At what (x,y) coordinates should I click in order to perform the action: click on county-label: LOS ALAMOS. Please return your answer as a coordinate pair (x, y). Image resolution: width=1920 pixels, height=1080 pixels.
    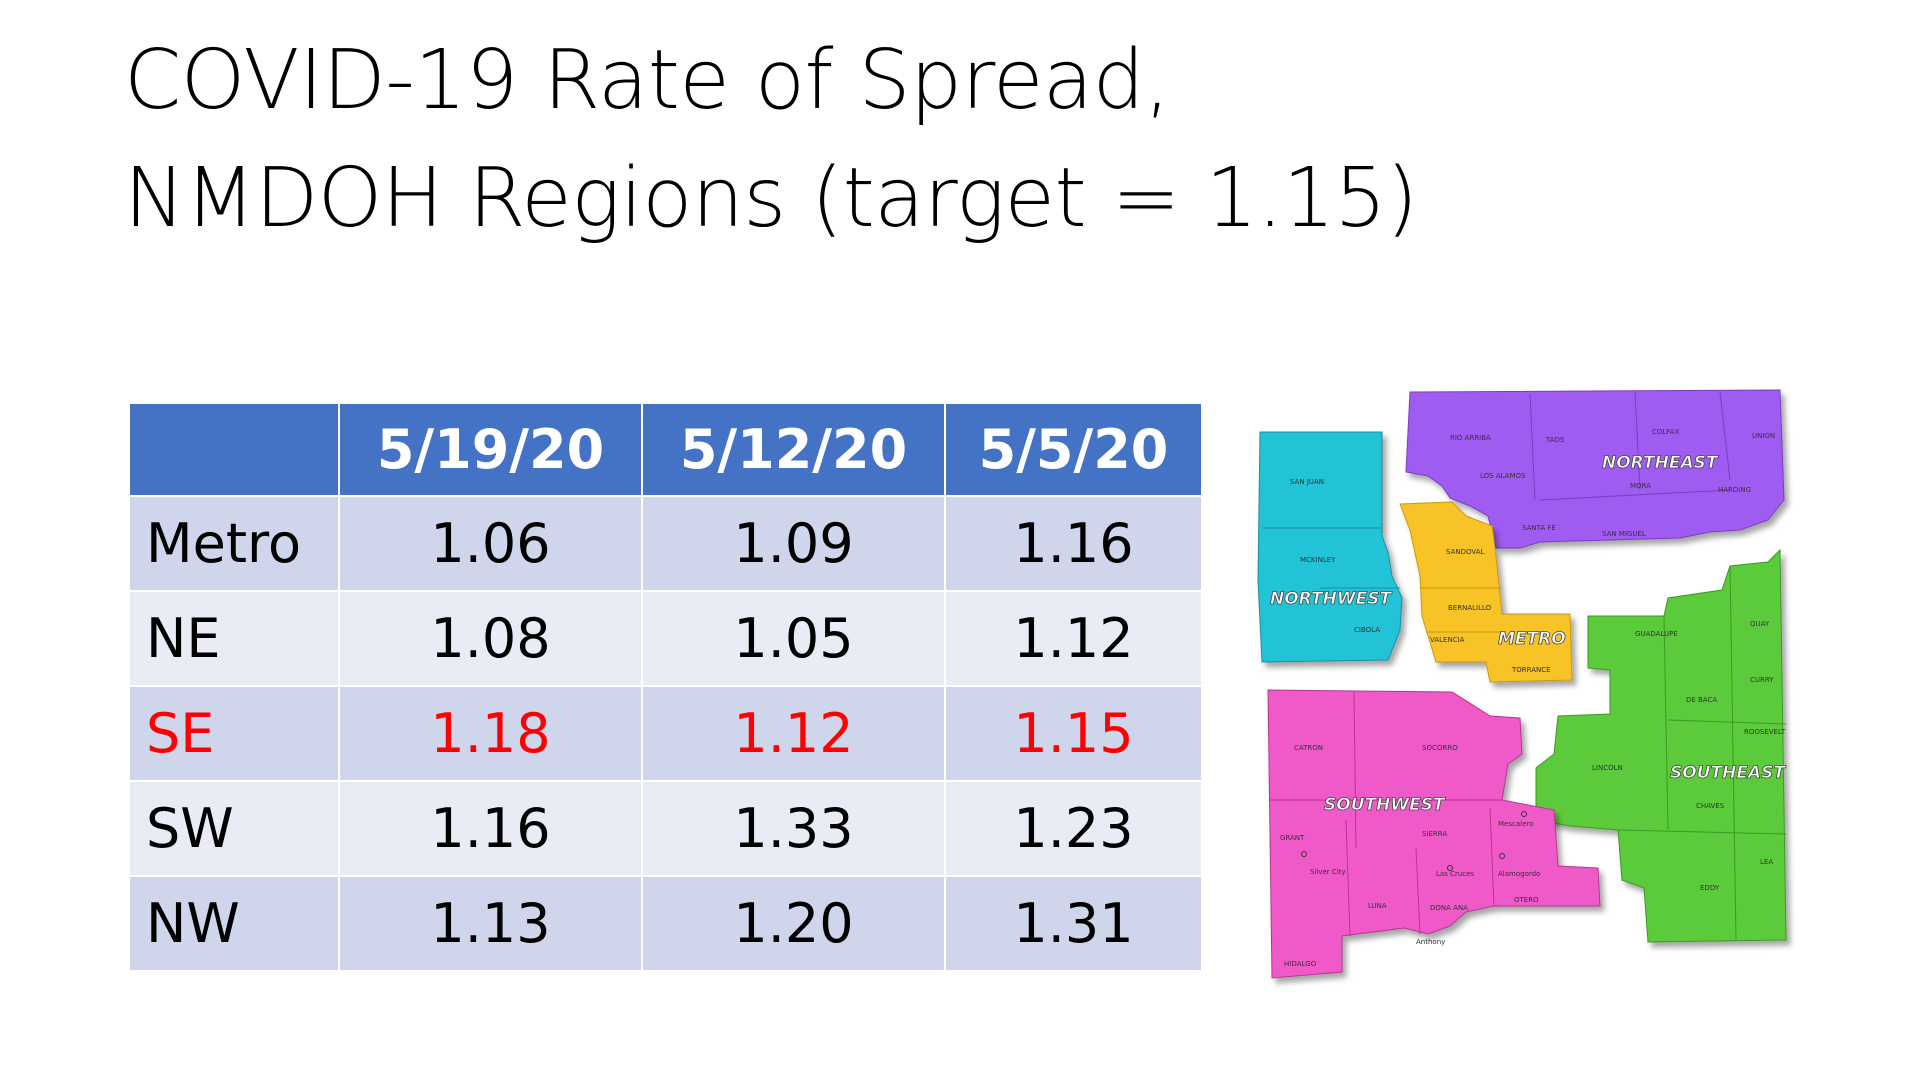
    Looking at the image, I should click on (1503, 476).